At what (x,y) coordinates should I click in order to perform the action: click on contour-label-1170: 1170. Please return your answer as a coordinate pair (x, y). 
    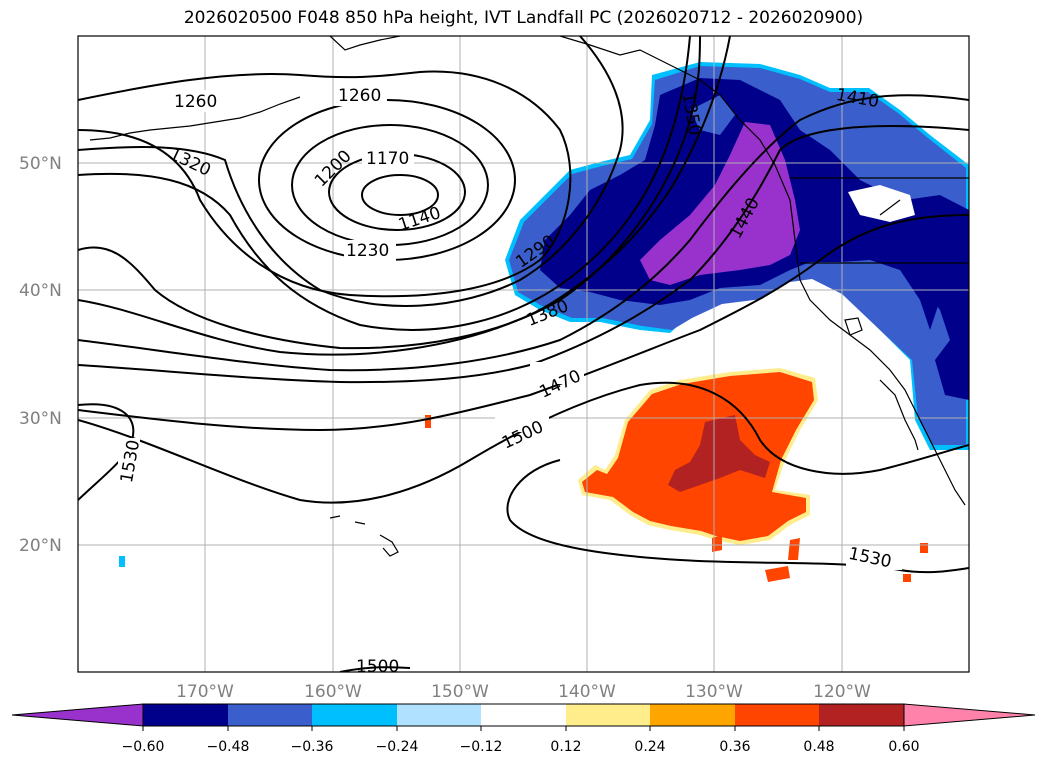
    Looking at the image, I should click on (387, 159).